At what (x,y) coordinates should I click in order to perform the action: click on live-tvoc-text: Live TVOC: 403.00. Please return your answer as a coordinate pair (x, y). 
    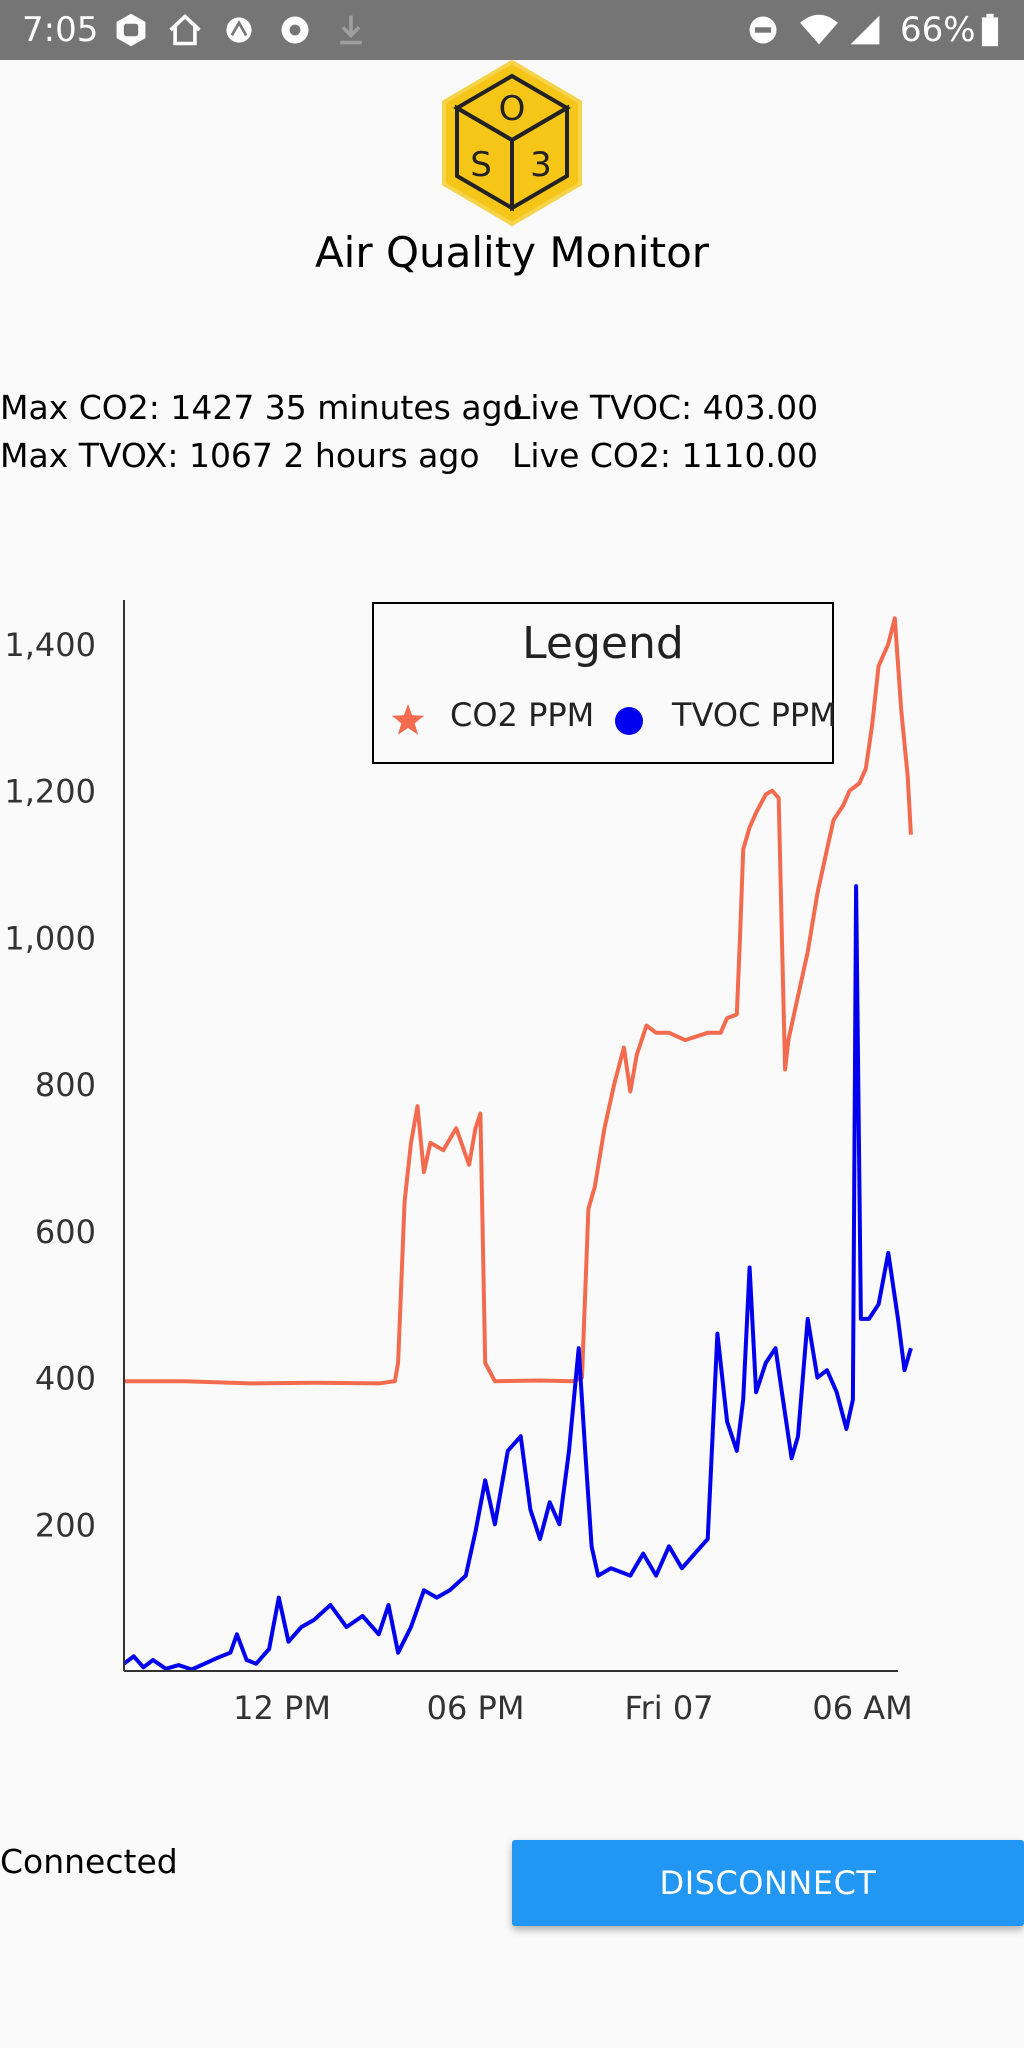
    Looking at the image, I should click on (665, 407).